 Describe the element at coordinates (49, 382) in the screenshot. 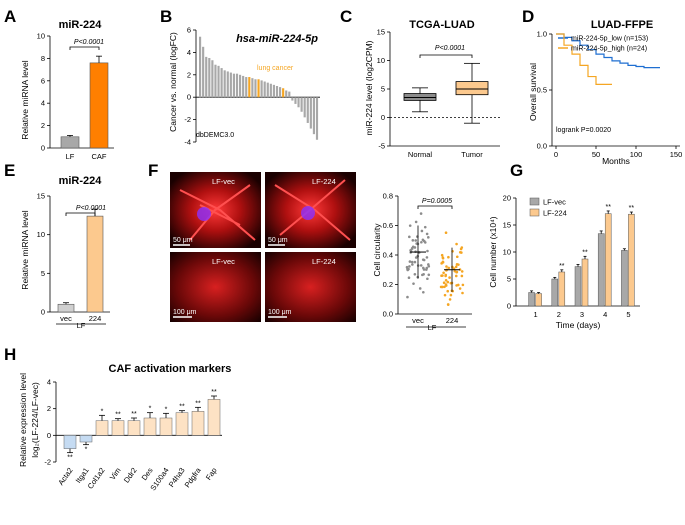

I see `panel-h-y-tick-label: 4` at that location.